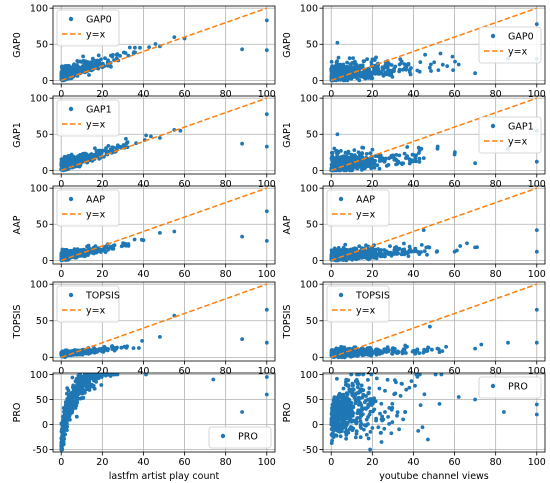 This screenshot has height=483, width=550. Describe the element at coordinates (240, 437) in the screenshot. I see `legend-box` at that location.